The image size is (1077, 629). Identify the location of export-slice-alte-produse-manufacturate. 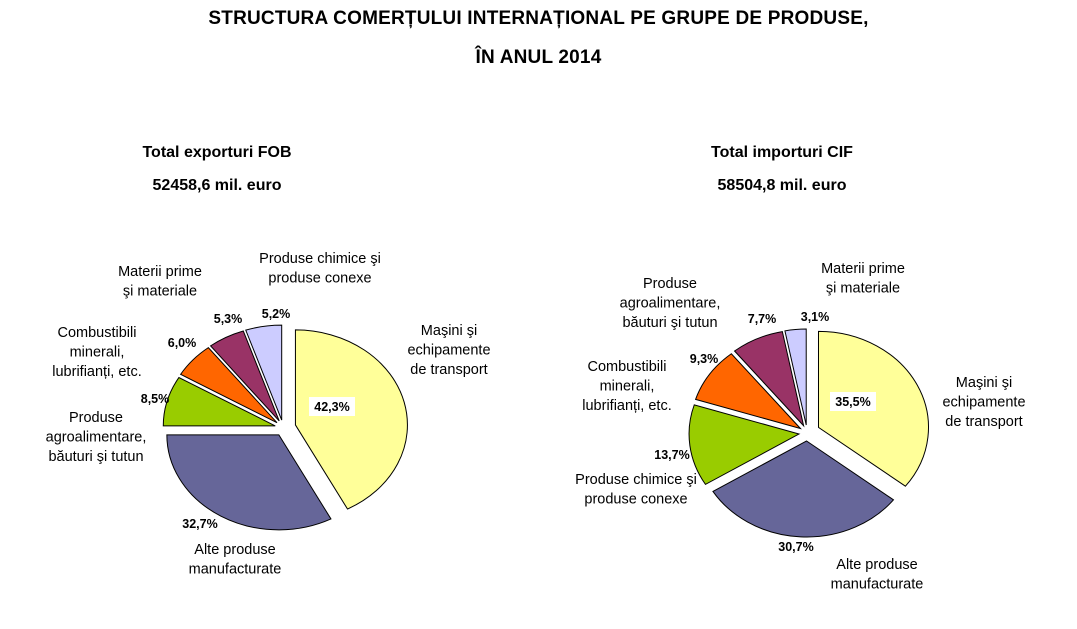
(249, 482).